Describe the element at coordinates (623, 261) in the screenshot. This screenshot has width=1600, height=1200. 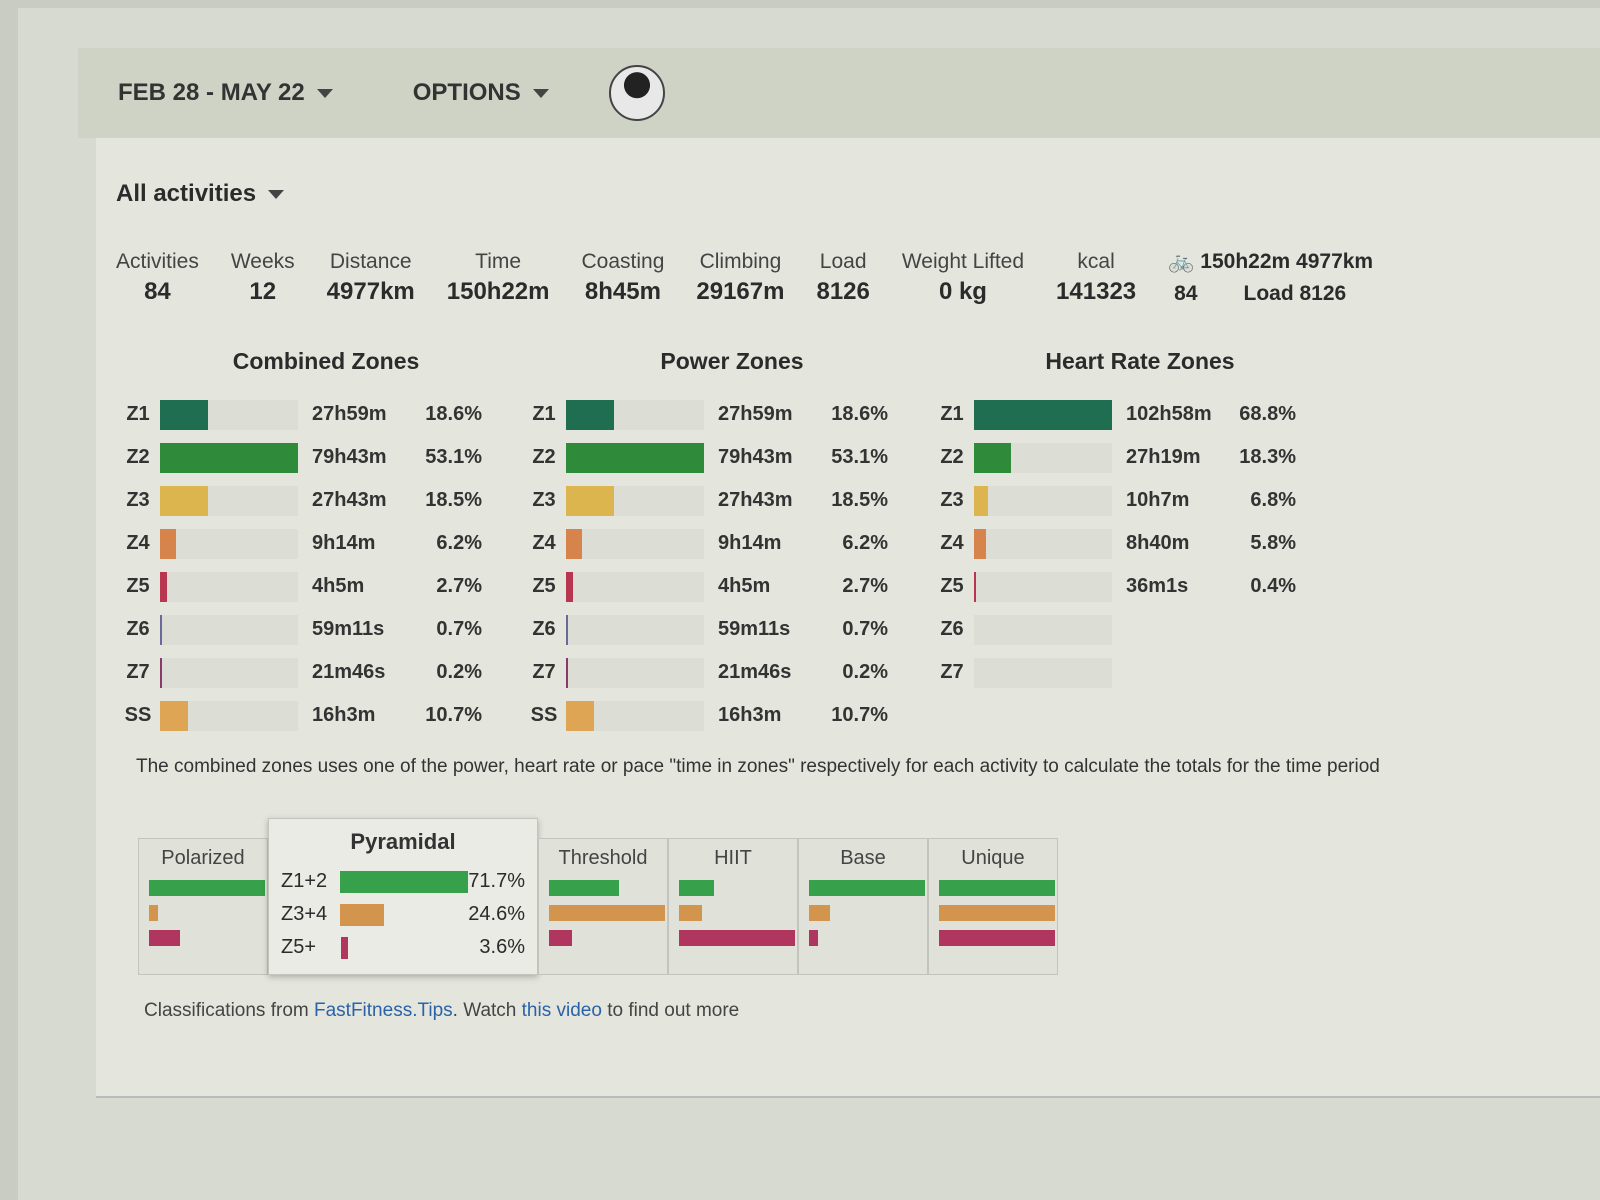
I see `stat-label: Coasting` at that location.